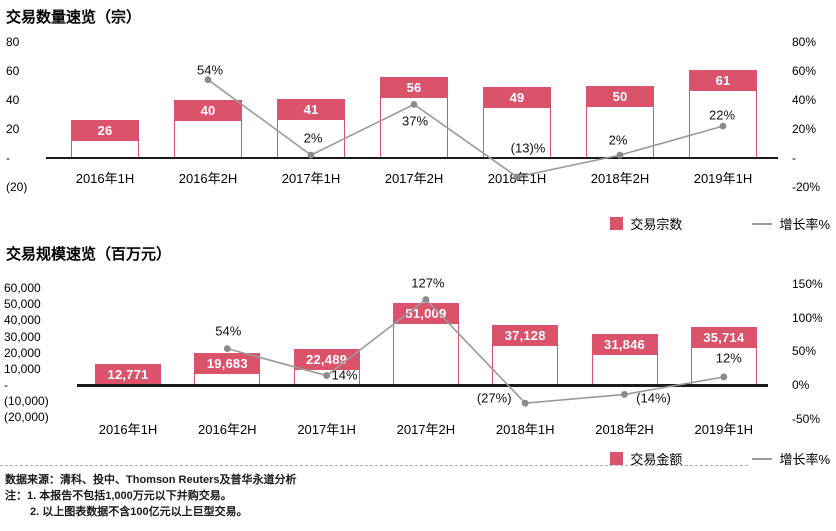 The image size is (836, 531). What do you see at coordinates (804, 42) in the screenshot?
I see `right-axis-tick: 80%` at bounding box center [804, 42].